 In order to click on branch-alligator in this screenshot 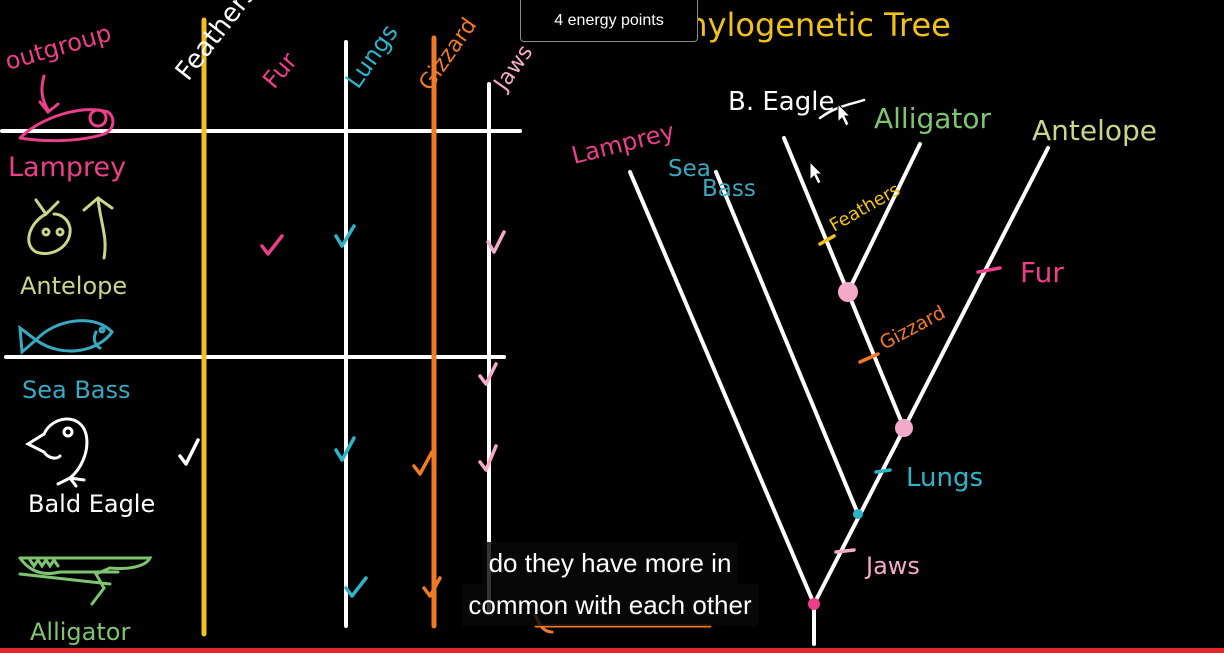, I will do `click(884, 218)`.